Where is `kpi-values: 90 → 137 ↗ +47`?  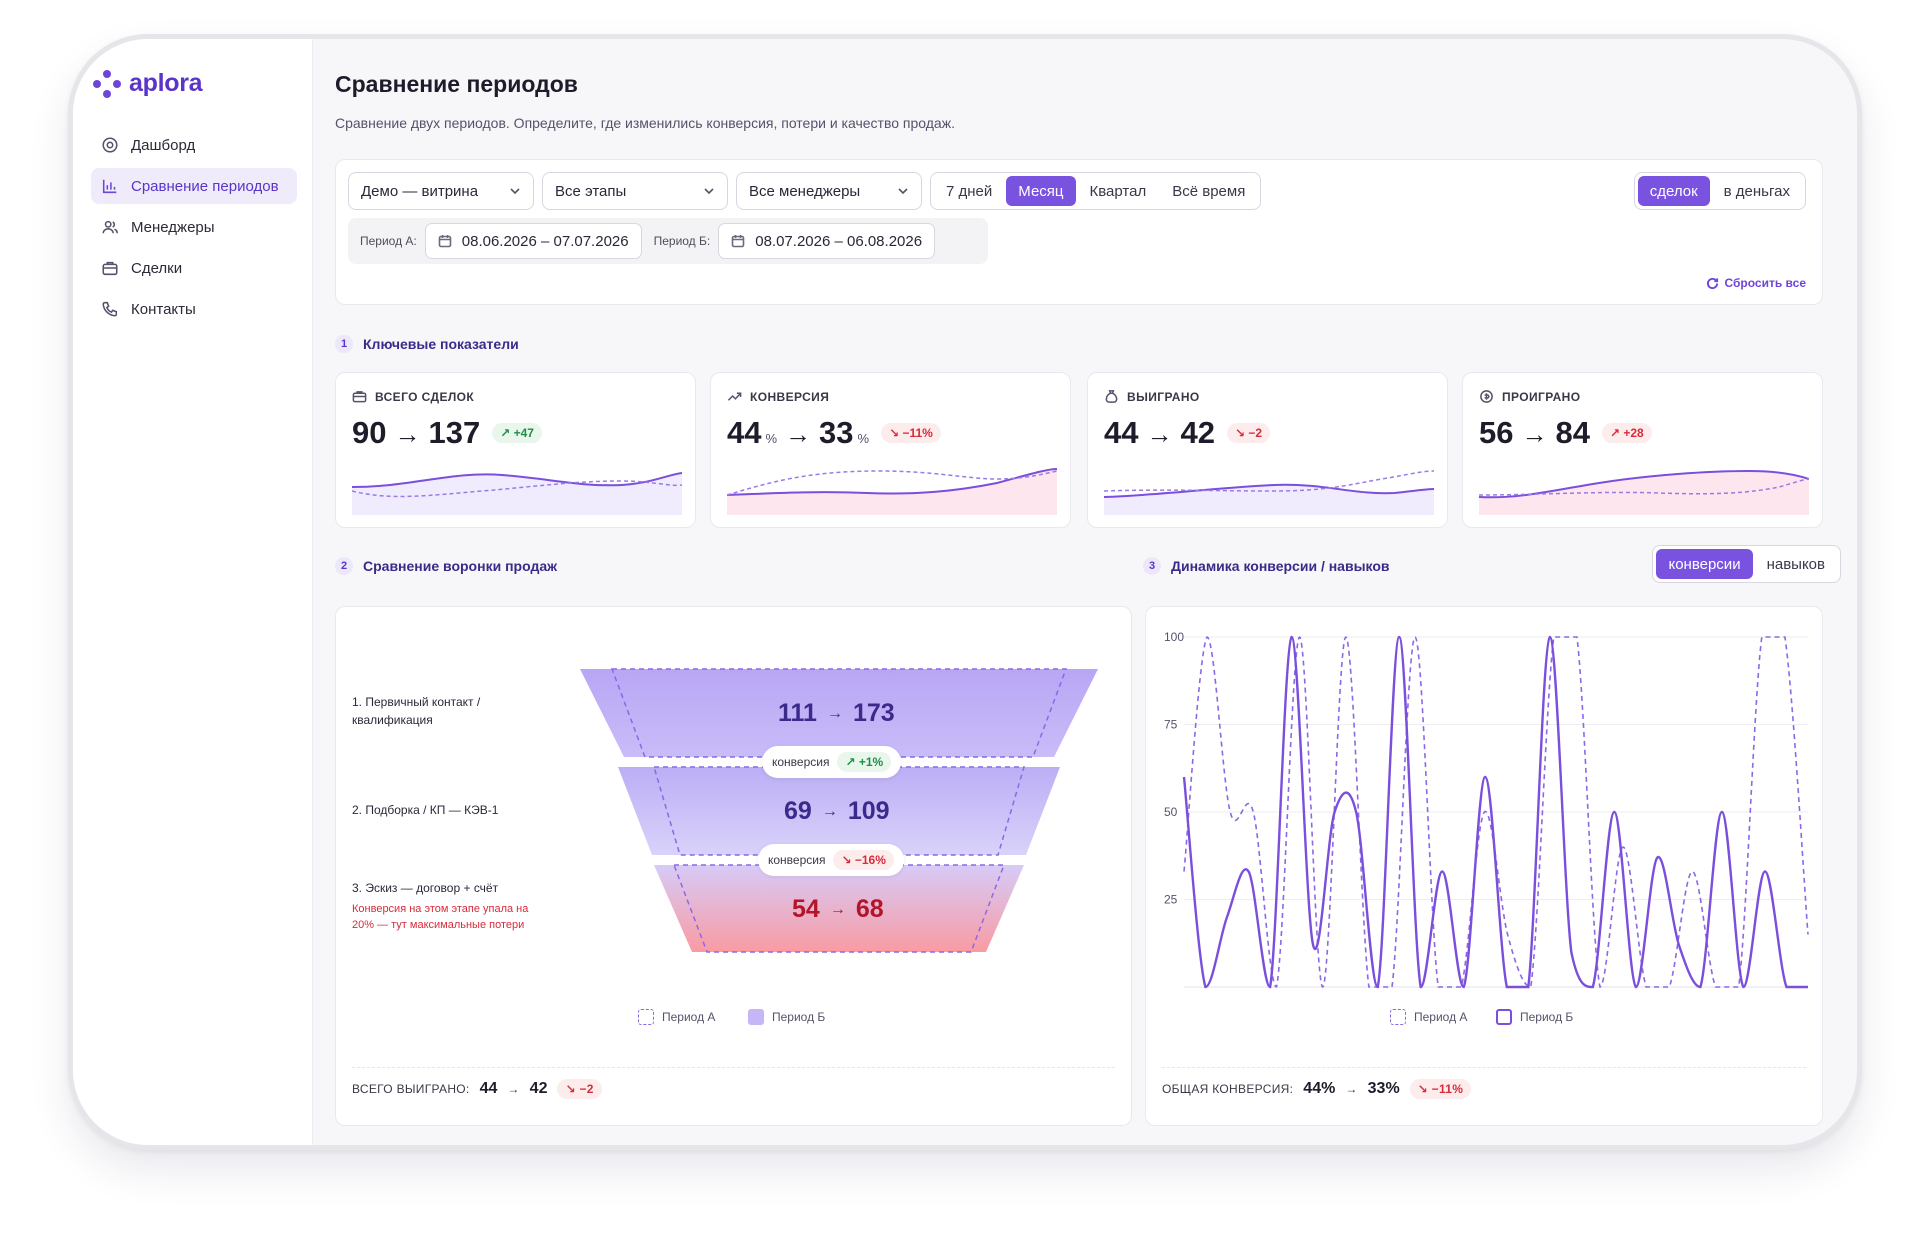 kpi-values: 90 → 137 ↗ +47 is located at coordinates (447, 433).